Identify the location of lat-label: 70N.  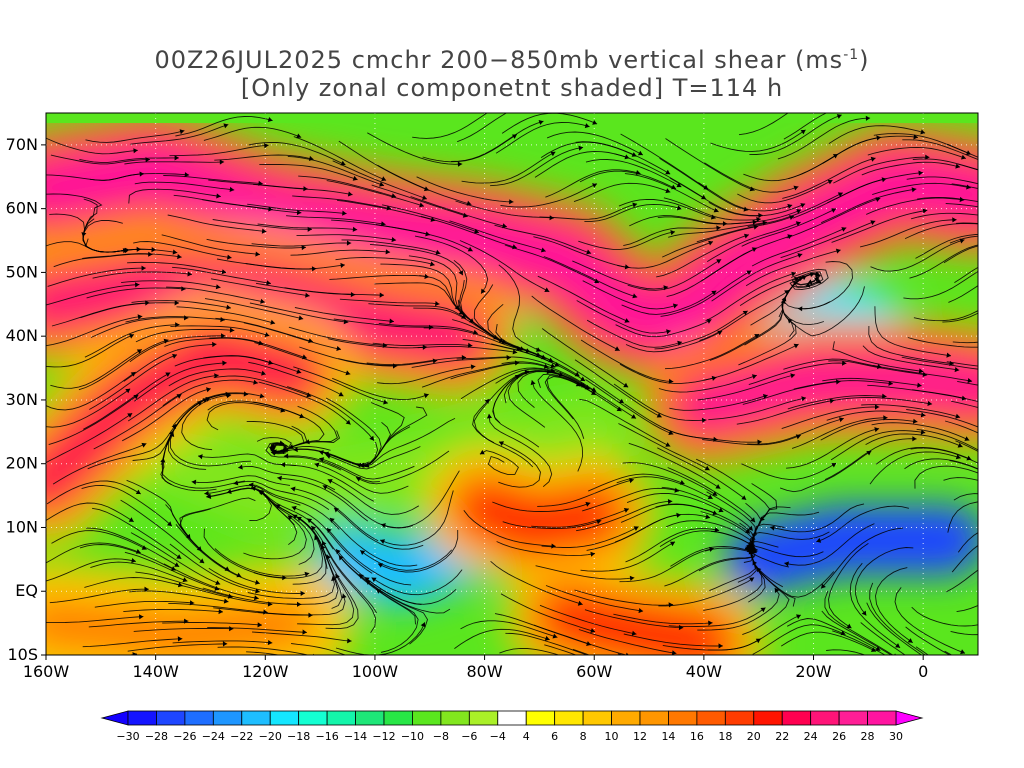
(22, 144).